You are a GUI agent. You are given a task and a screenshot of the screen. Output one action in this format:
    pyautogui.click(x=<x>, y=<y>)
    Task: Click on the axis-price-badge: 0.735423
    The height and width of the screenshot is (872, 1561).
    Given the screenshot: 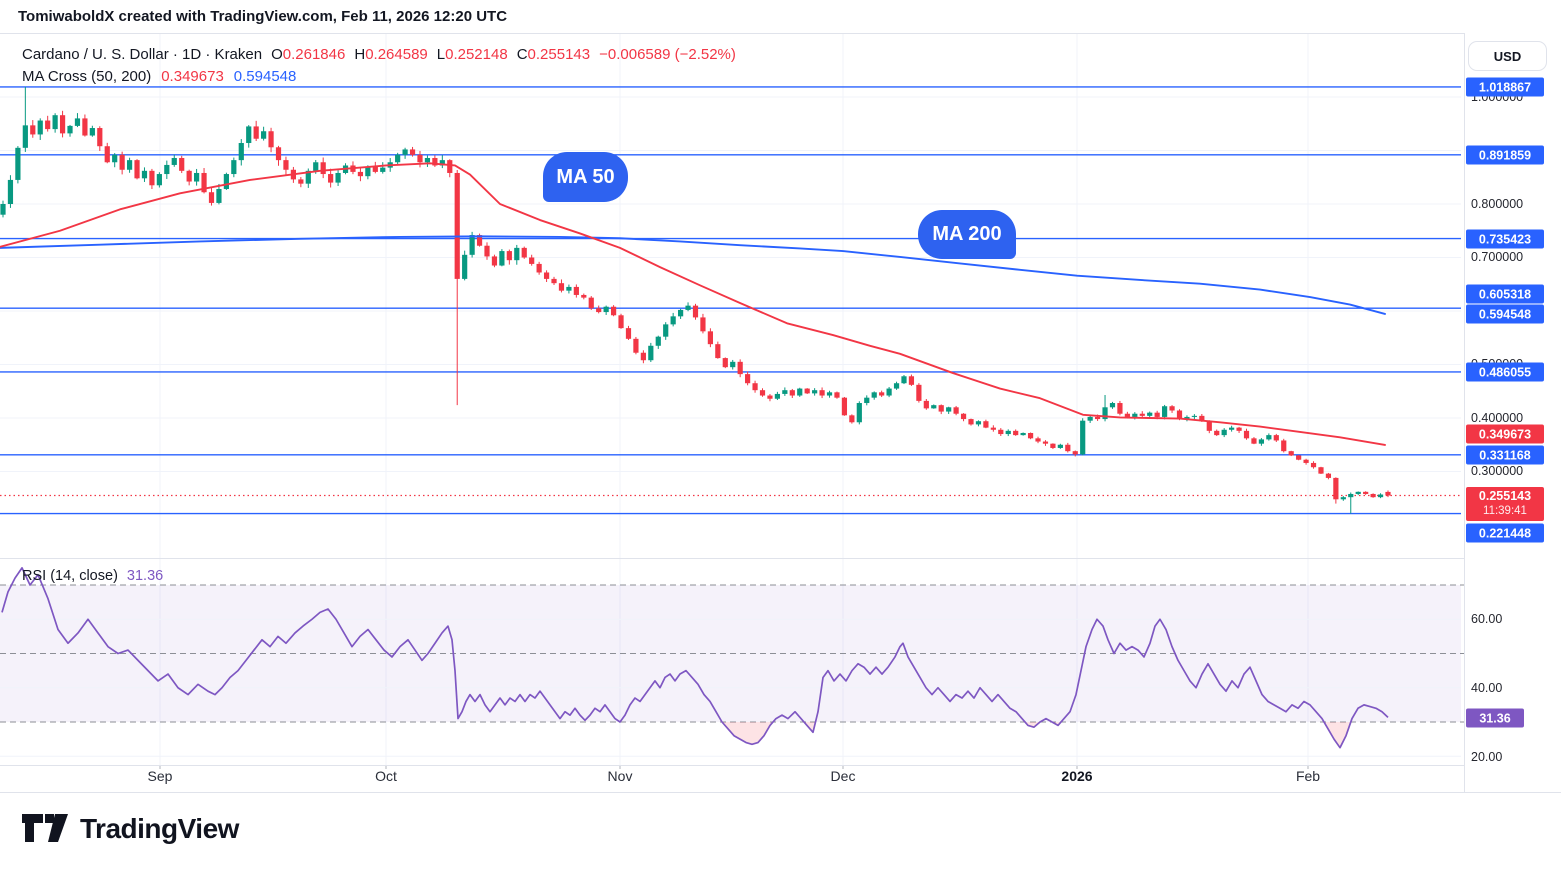 What is the action you would take?
    pyautogui.click(x=1505, y=239)
    